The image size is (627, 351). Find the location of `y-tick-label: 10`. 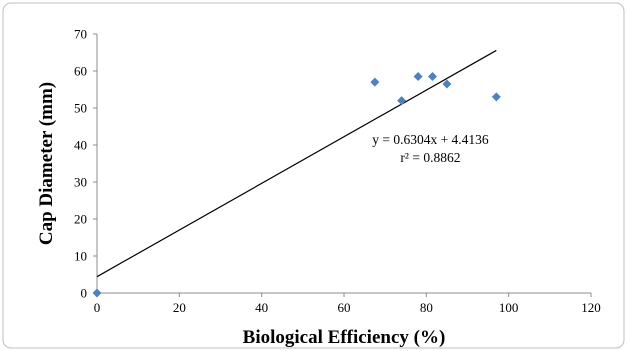

y-tick-label: 10 is located at coordinates (80, 256).